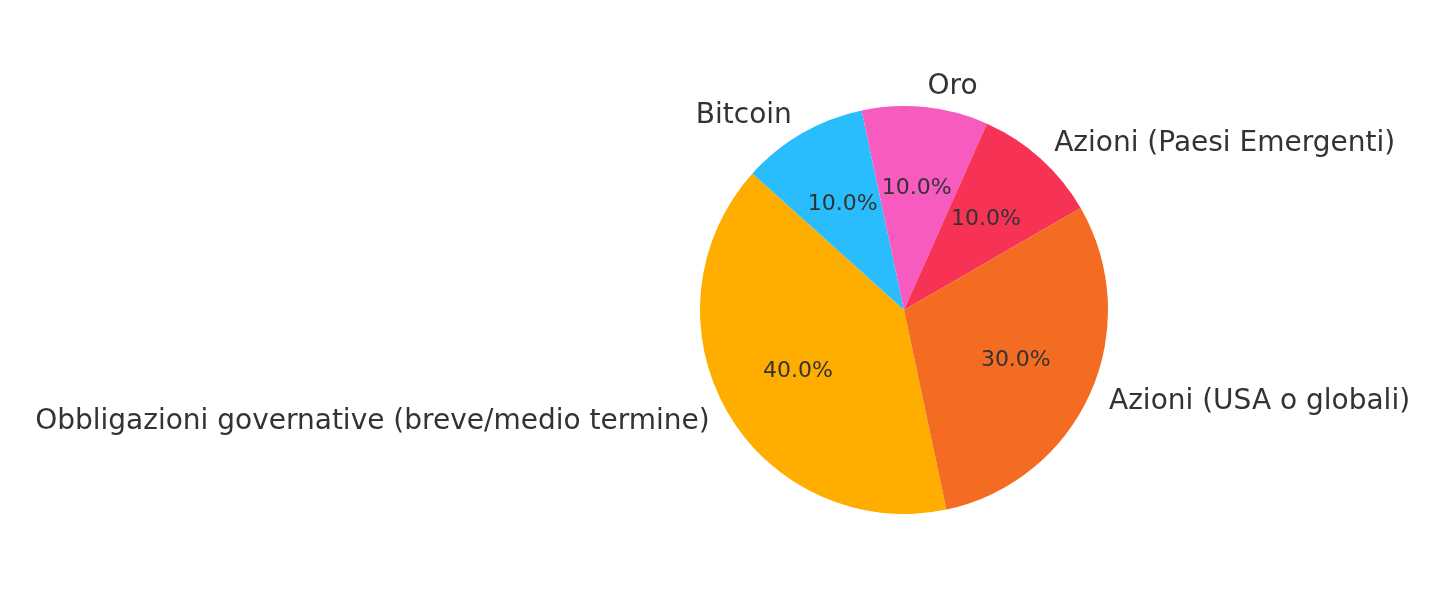 This screenshot has width=1440, height=603. What do you see at coordinates (952, 85) in the screenshot?
I see `slice-label: Oro` at bounding box center [952, 85].